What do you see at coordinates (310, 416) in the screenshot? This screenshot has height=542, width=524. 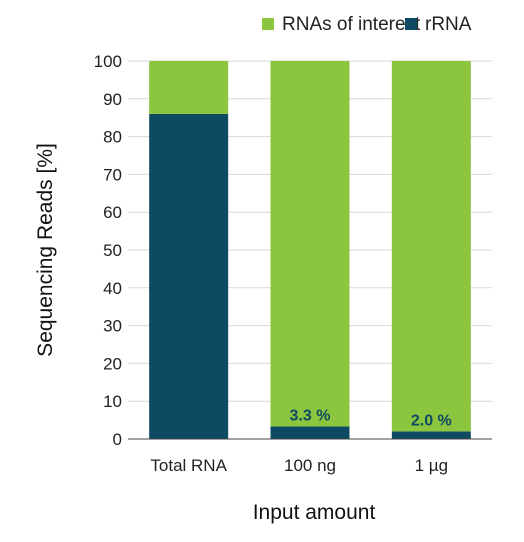 I see `data-label: 3.3 %` at bounding box center [310, 416].